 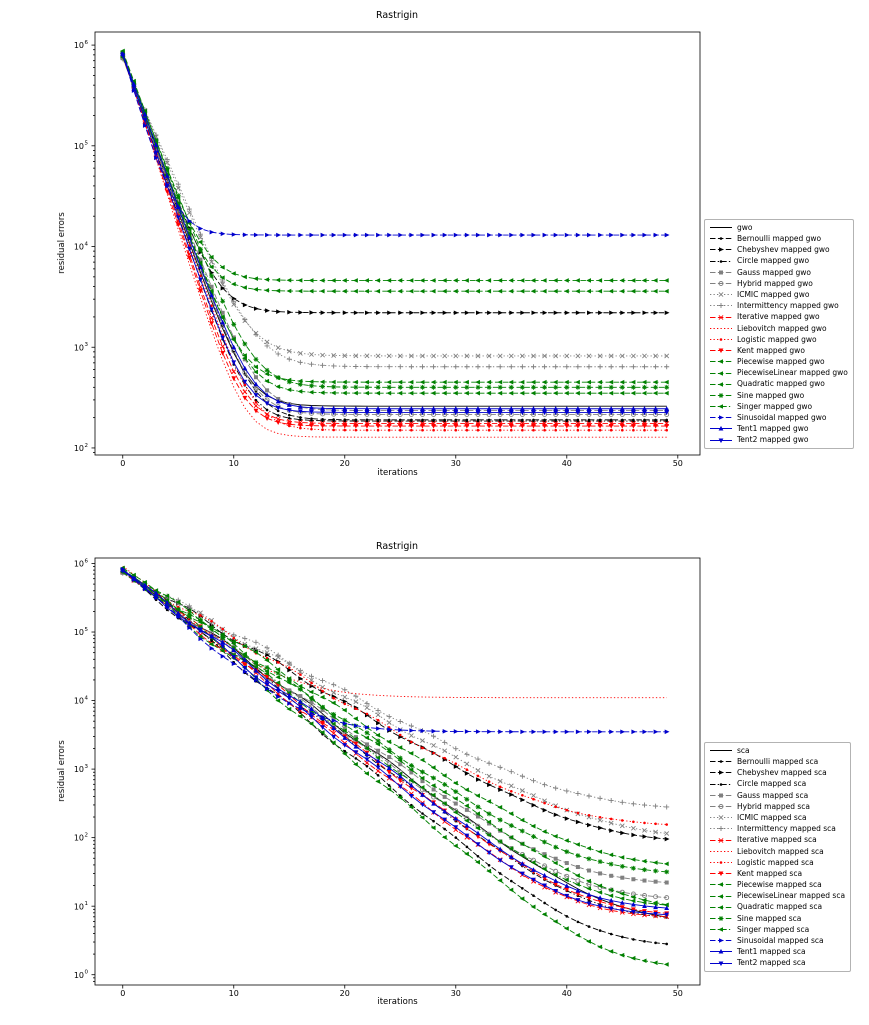 I want to click on legend-item: Intermittency mapped sca, so click(x=777, y=828).